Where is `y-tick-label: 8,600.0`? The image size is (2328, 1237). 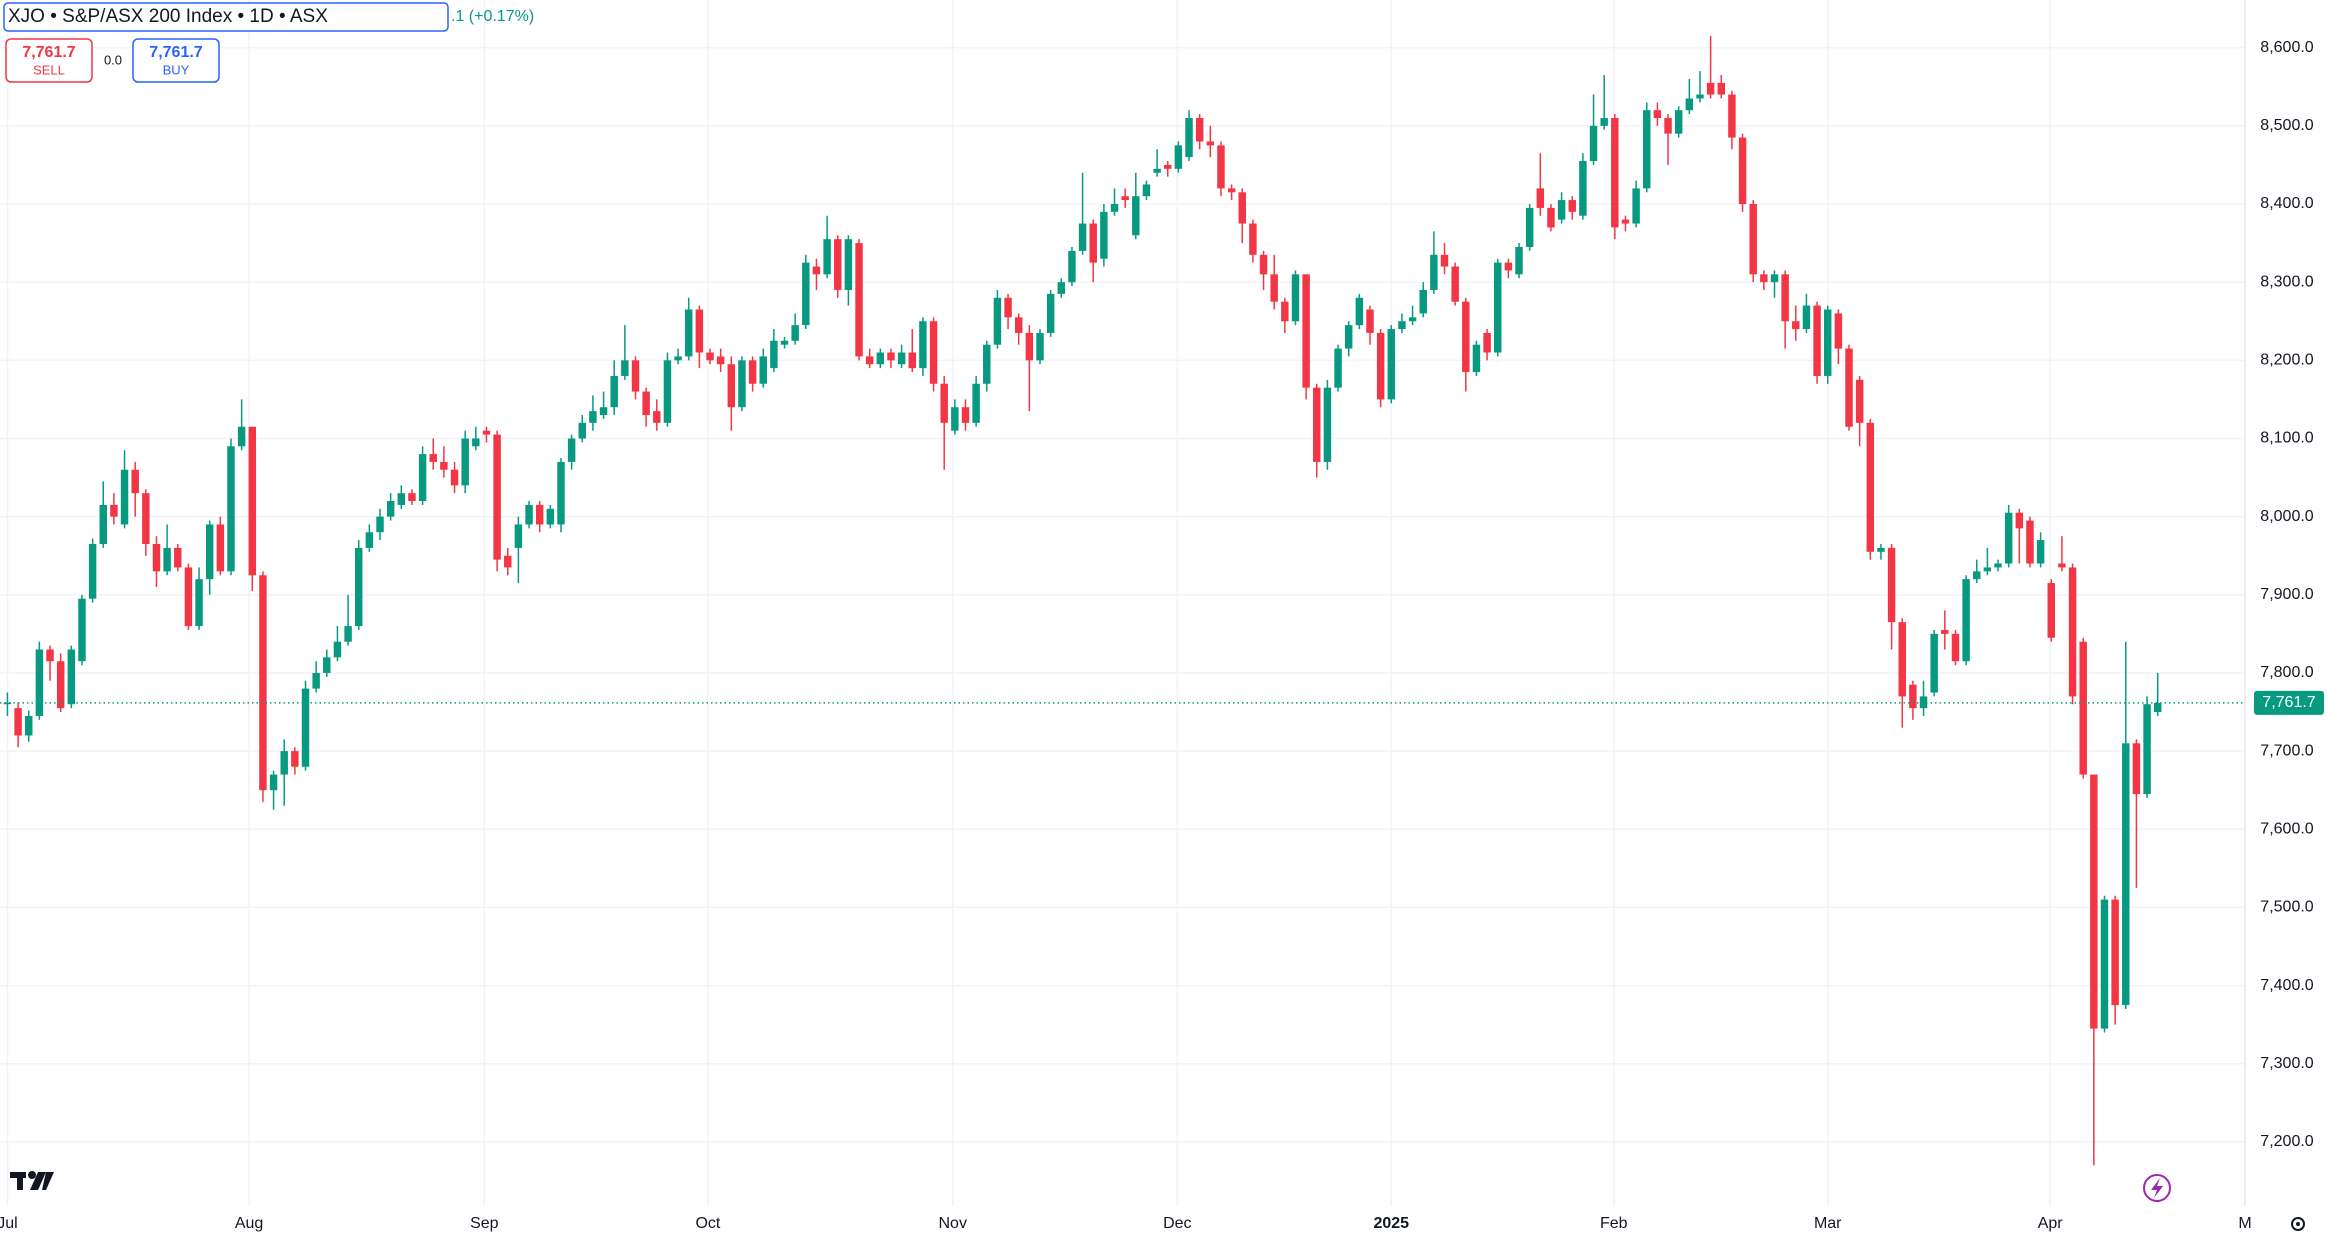
y-tick-label: 8,600.0 is located at coordinates (2286, 47).